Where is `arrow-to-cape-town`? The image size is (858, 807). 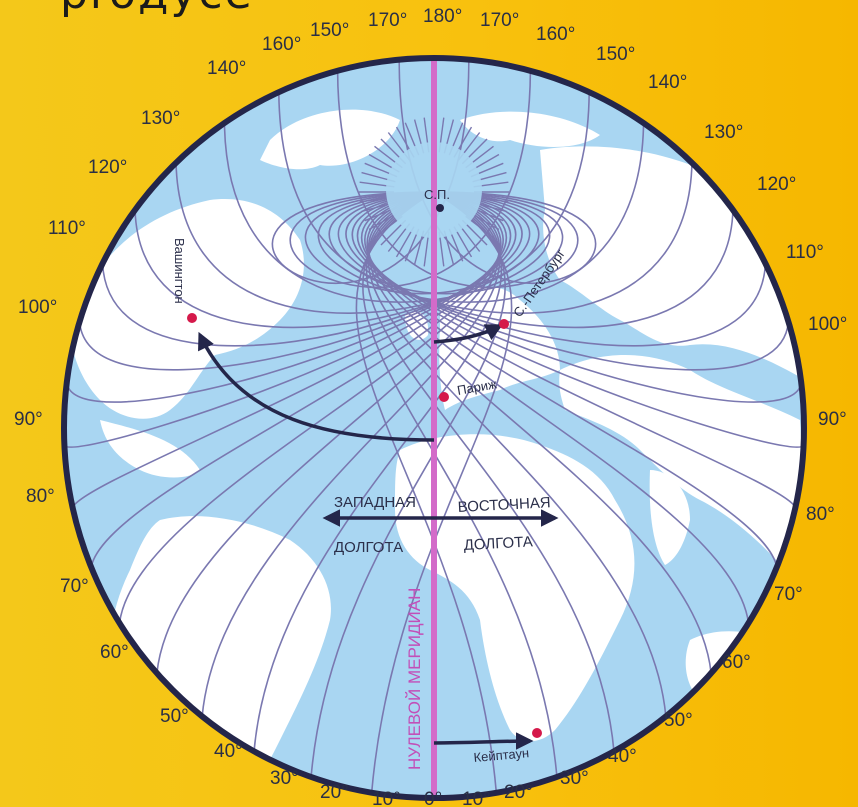 arrow-to-cape-town is located at coordinates (483, 741).